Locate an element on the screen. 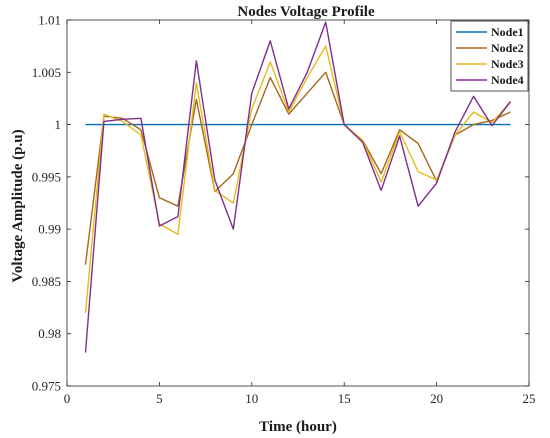 The height and width of the screenshot is (438, 550). y-tick-label: 1.01 is located at coordinates (49, 20).